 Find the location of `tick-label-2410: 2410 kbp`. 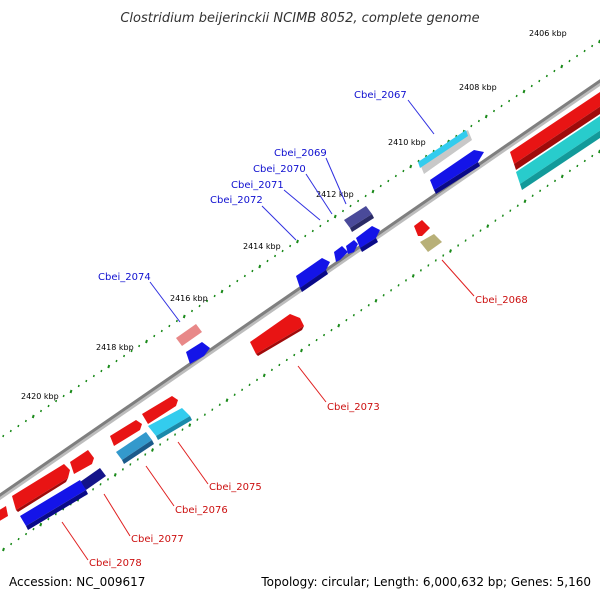

tick-label-2410: 2410 kbp is located at coordinates (407, 142).